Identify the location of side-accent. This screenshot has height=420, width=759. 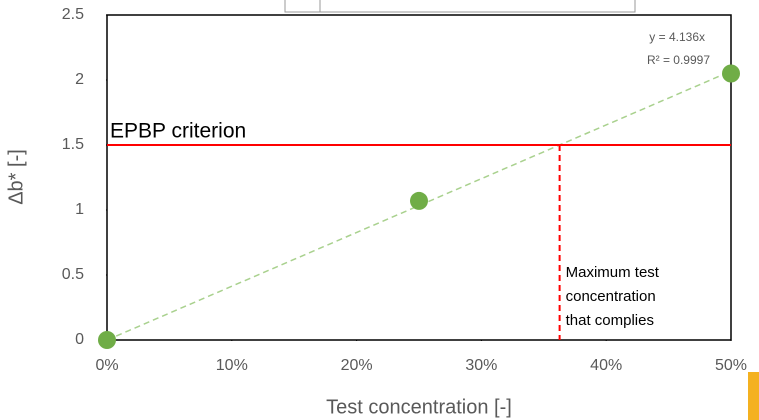
(753, 396).